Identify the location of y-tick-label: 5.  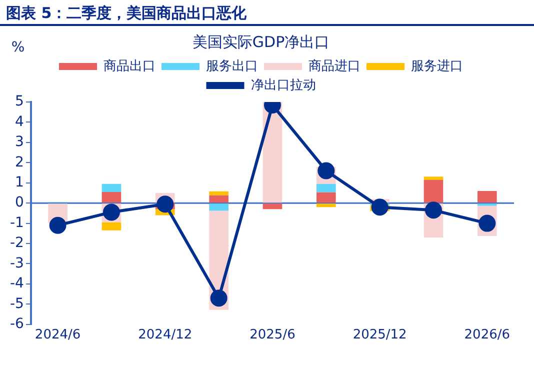
(19, 102).